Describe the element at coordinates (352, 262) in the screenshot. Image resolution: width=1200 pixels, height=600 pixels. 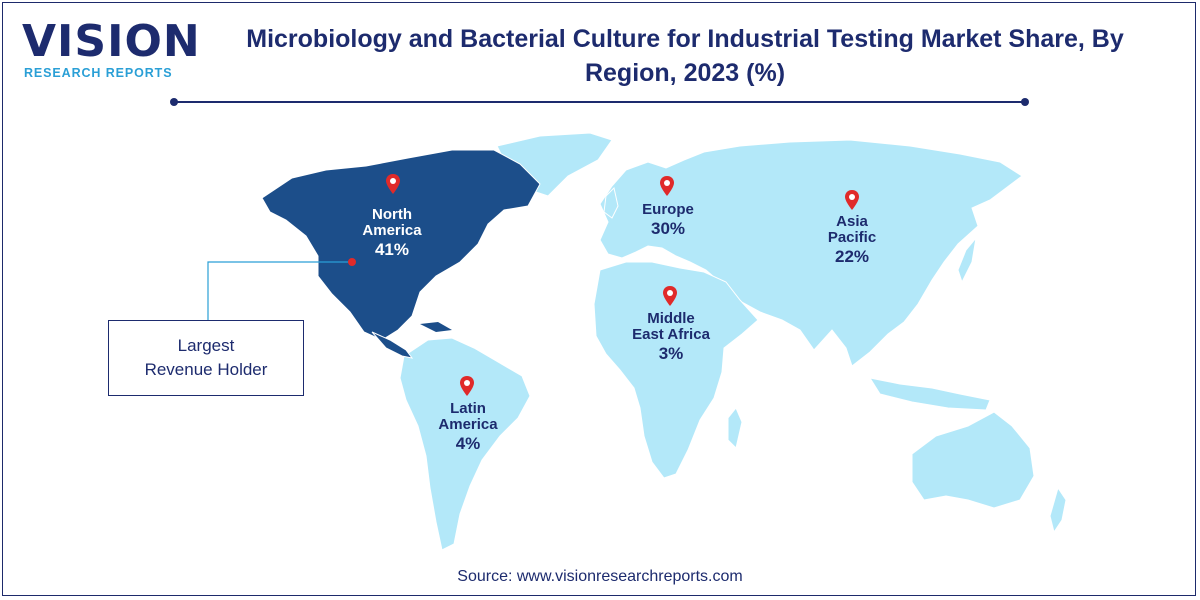
I see `callout-anchor-dot` at that location.